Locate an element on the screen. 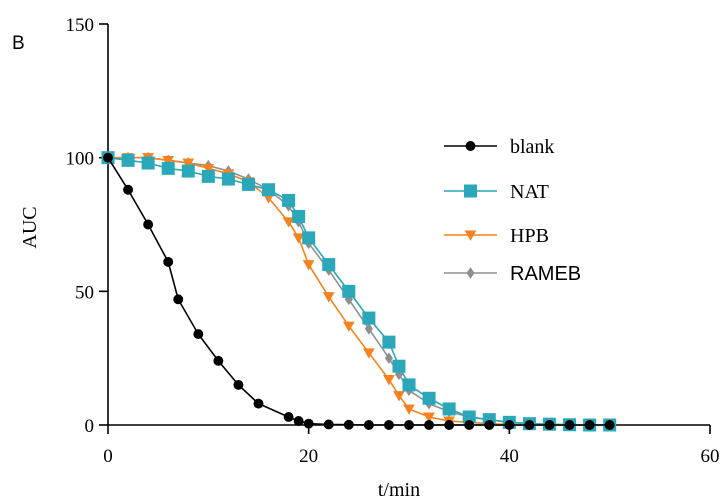  y-tick-label: 150 is located at coordinates (80, 25).